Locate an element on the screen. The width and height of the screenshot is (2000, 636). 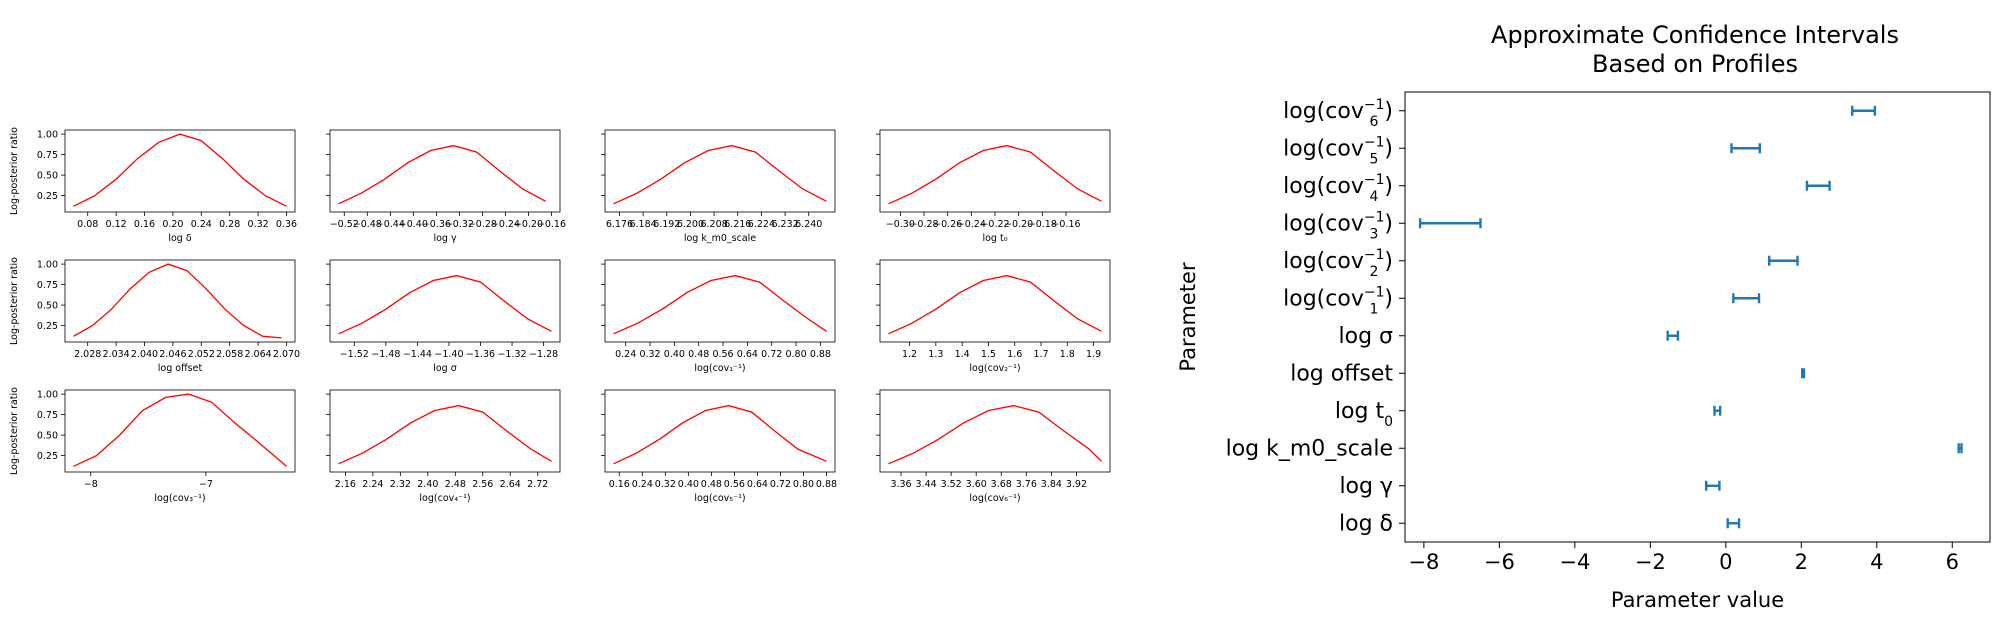
x-tick-label: 6.176 is located at coordinates (619, 224).